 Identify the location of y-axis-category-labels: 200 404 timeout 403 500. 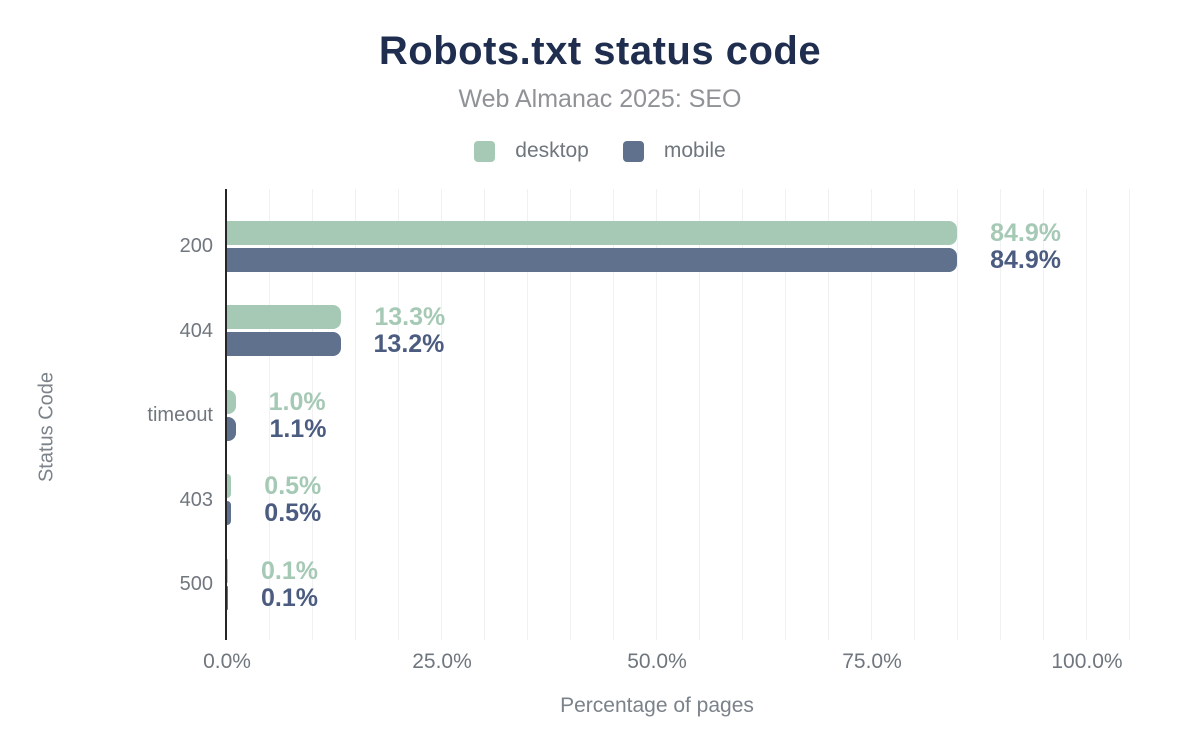
(106, 414).